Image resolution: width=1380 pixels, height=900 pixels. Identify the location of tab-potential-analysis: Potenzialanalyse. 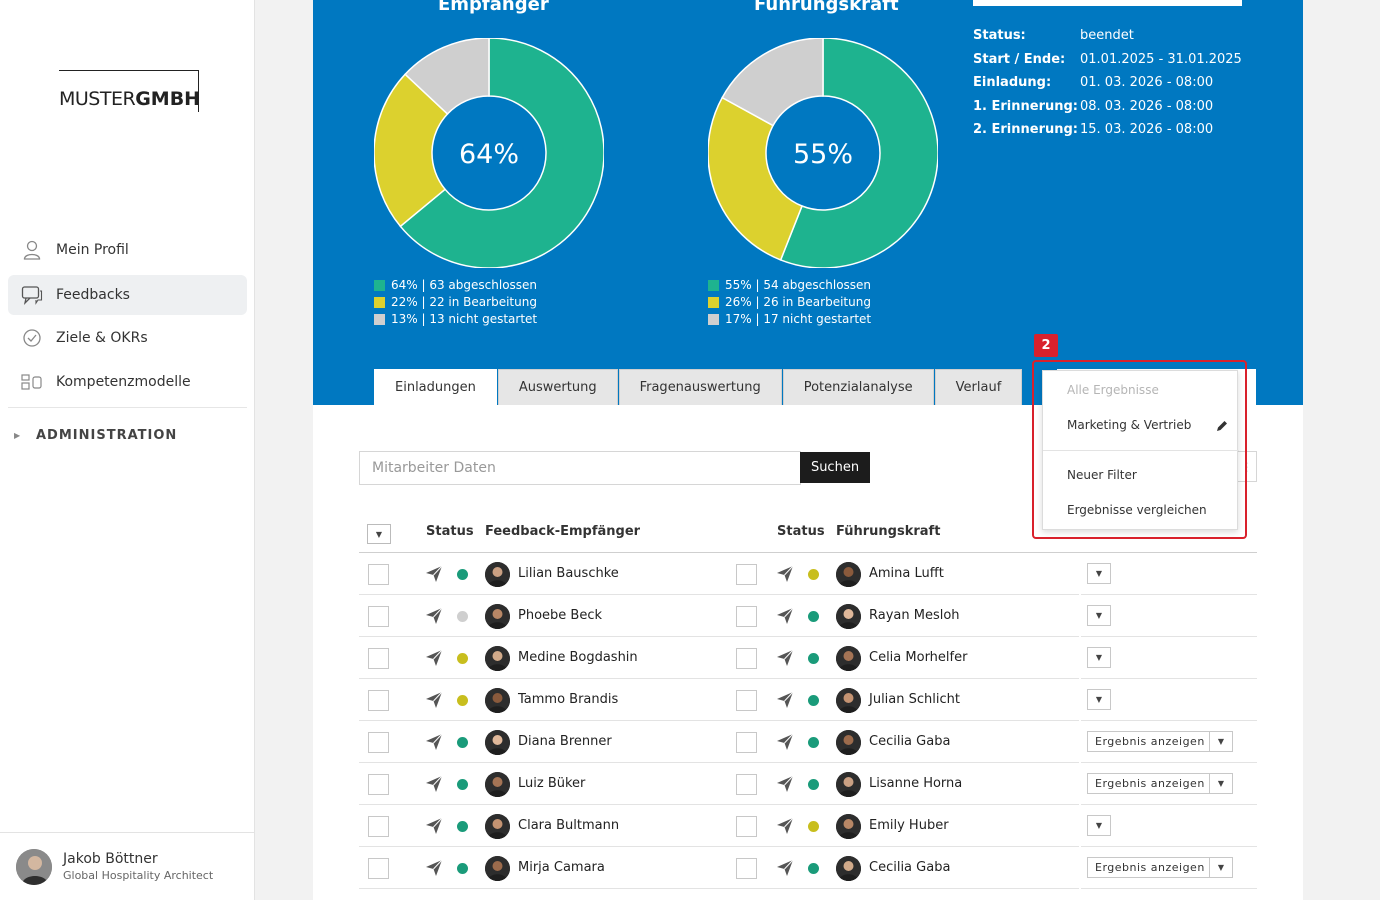
(858, 387).